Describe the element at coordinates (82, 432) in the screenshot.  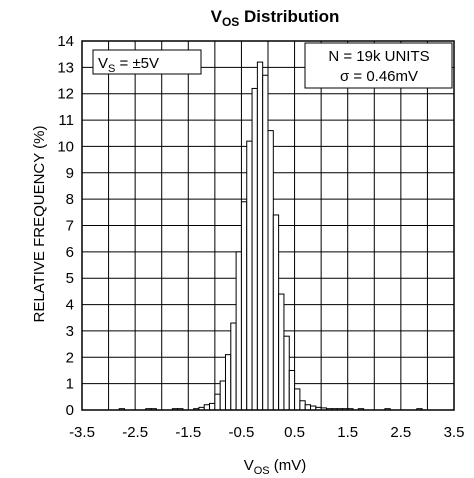
I see `x-tick-label: -3.5` at that location.